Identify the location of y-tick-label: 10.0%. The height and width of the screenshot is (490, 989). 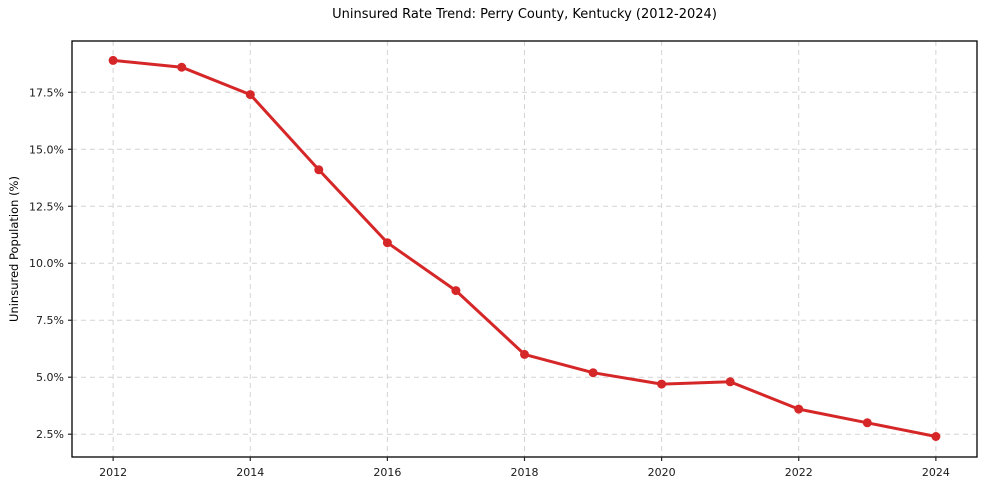
(46, 263).